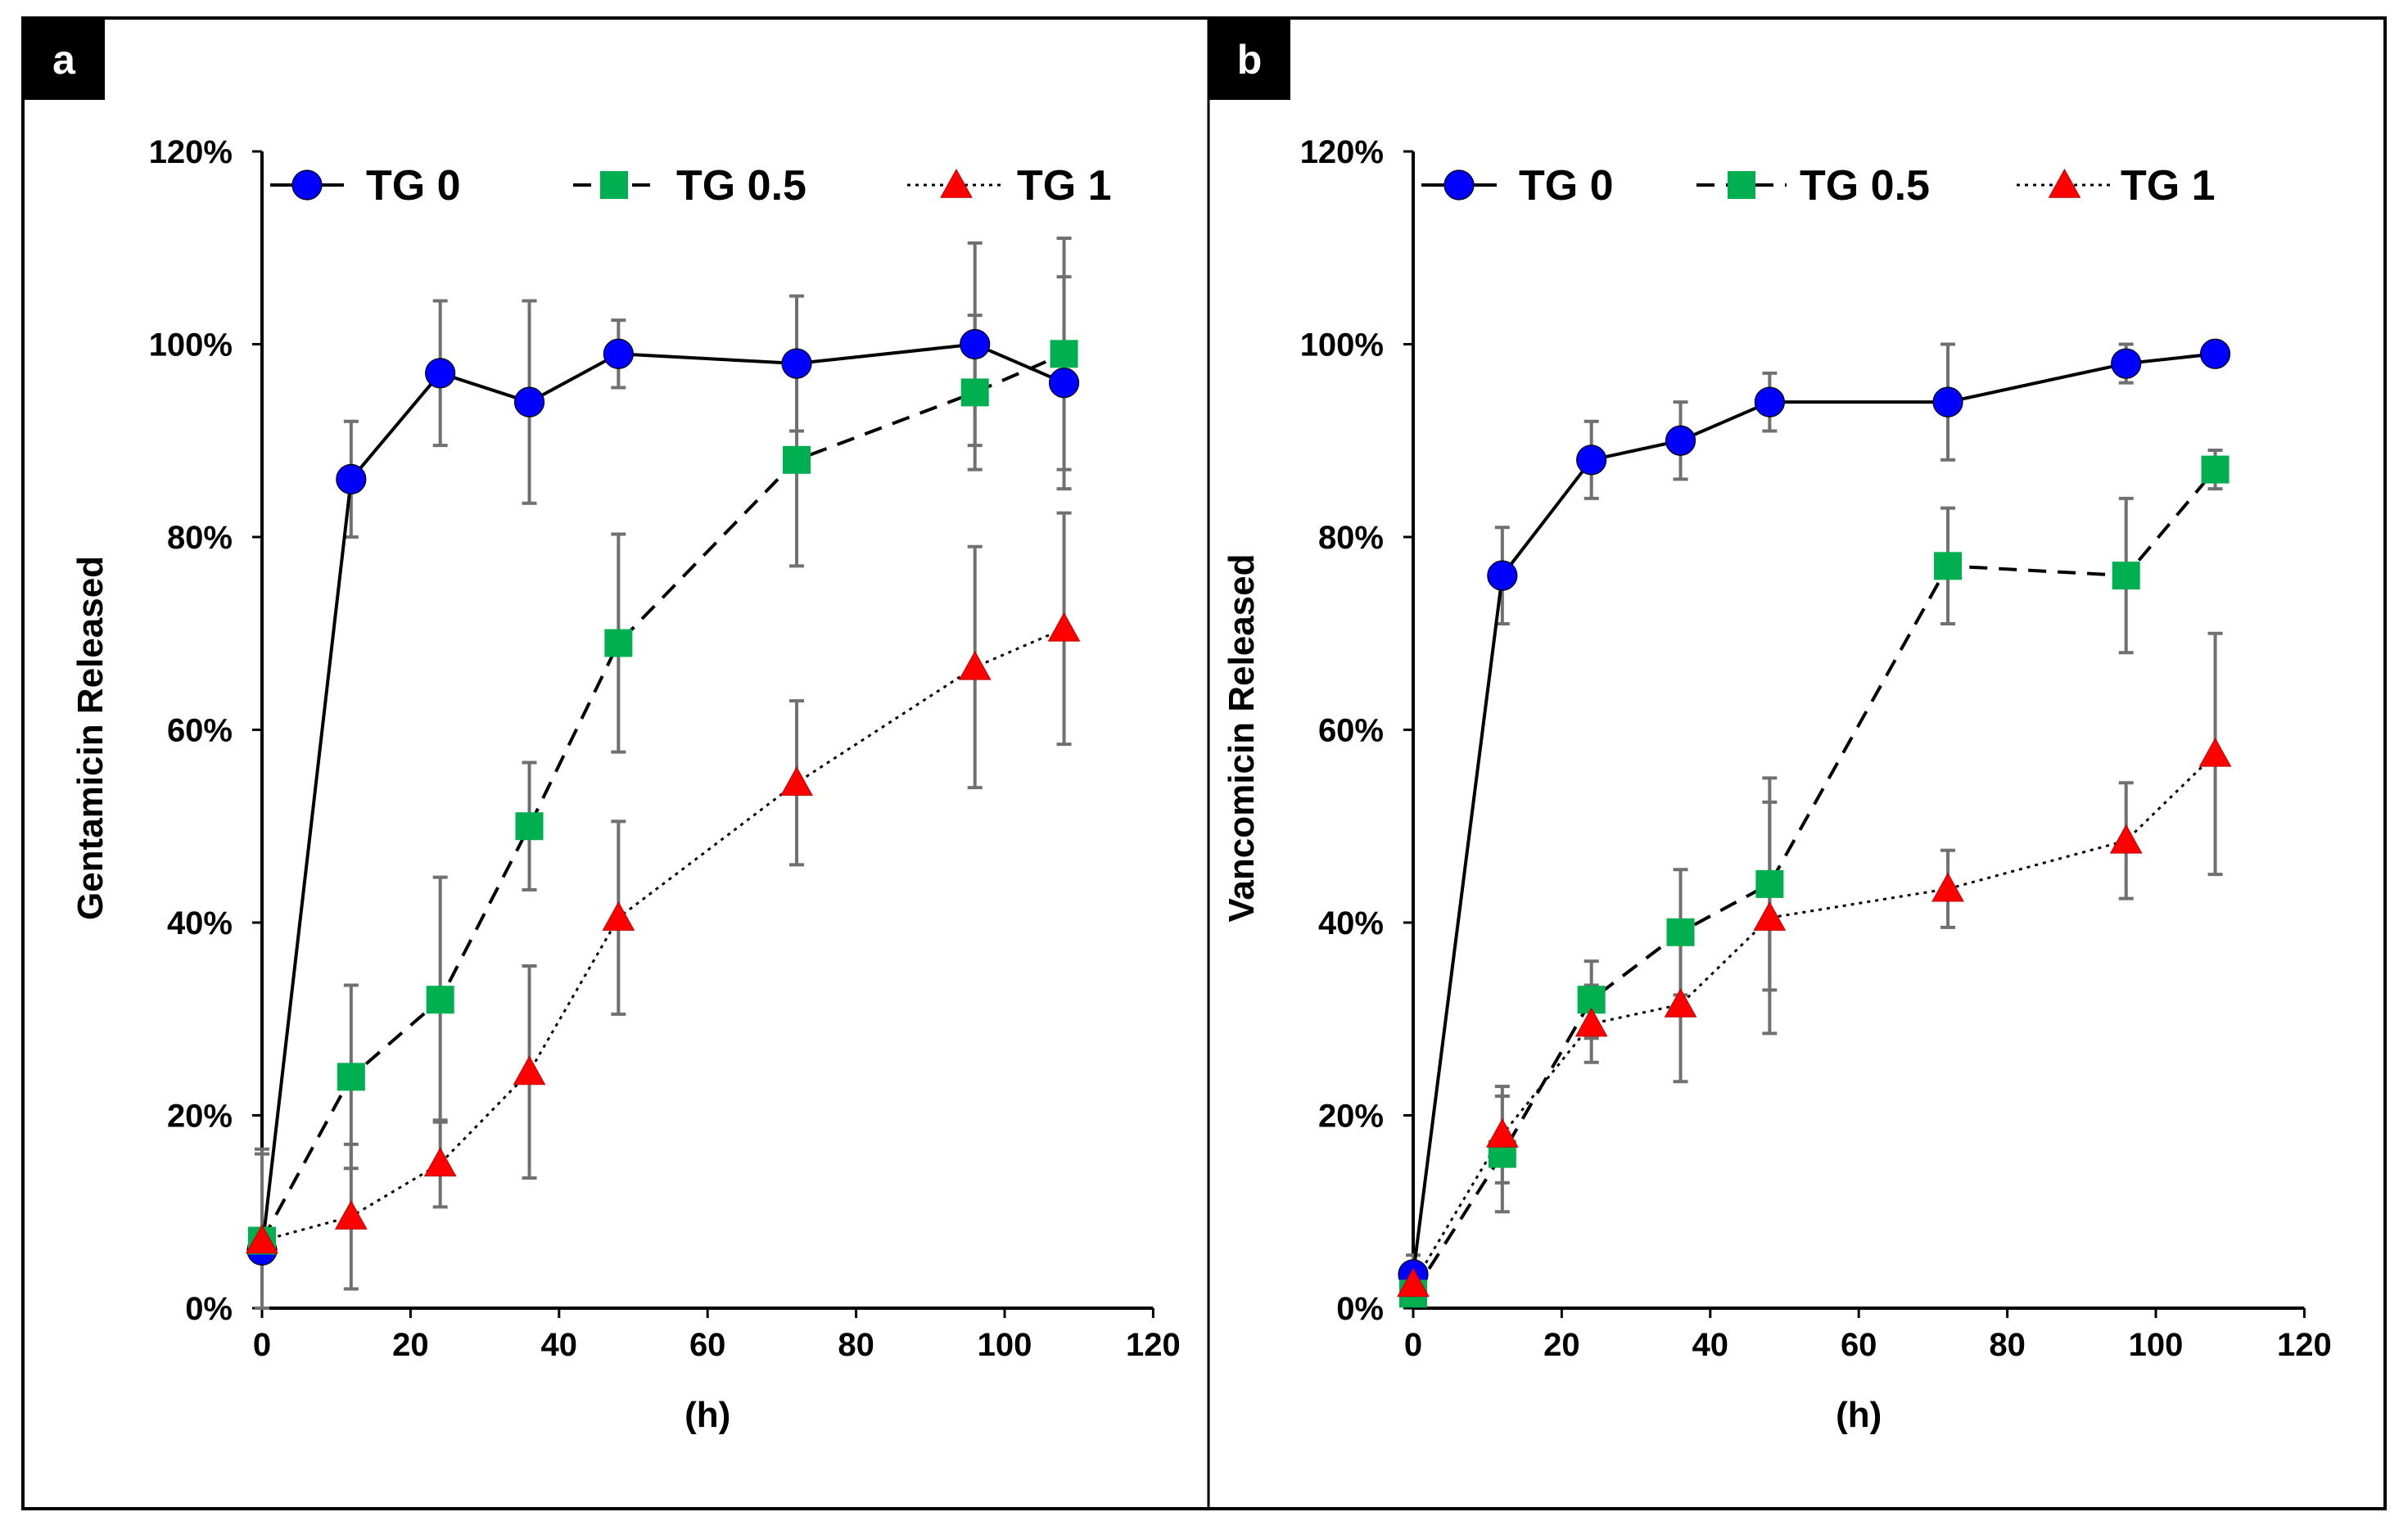 This screenshot has width=2408, height=1530. What do you see at coordinates (90, 738) in the screenshot?
I see `y-axis-title: Gentamicin Released` at bounding box center [90, 738].